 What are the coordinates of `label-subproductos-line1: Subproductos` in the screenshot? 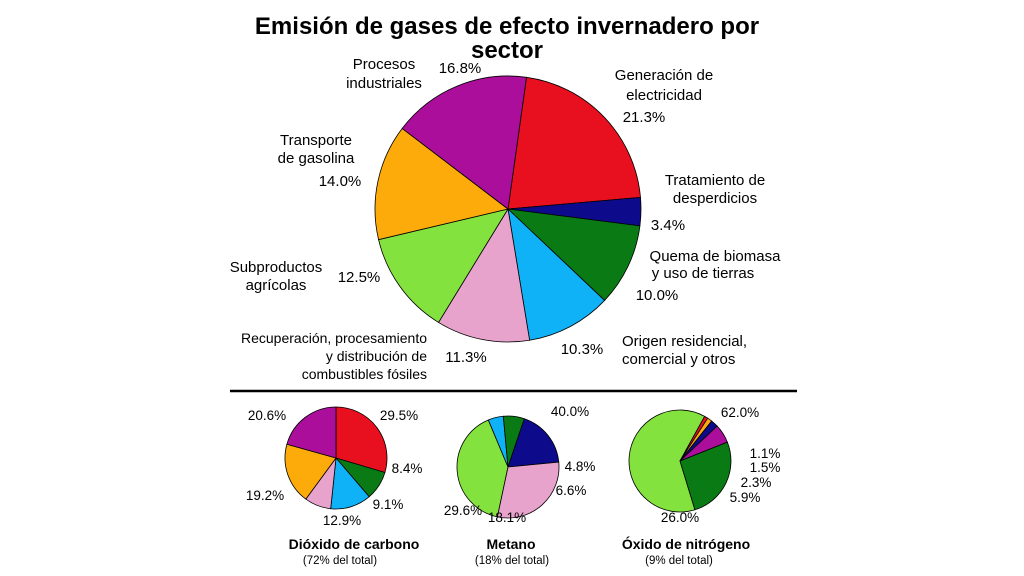 It's located at (276, 267).